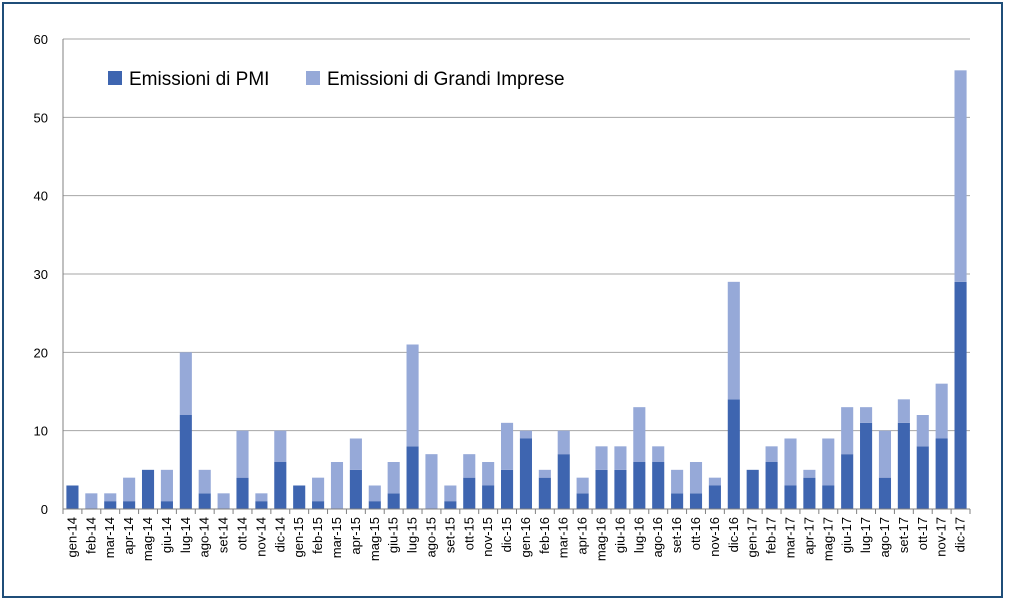  Describe the element at coordinates (601, 539) in the screenshot. I see `x-tick-label: mag-16` at that location.